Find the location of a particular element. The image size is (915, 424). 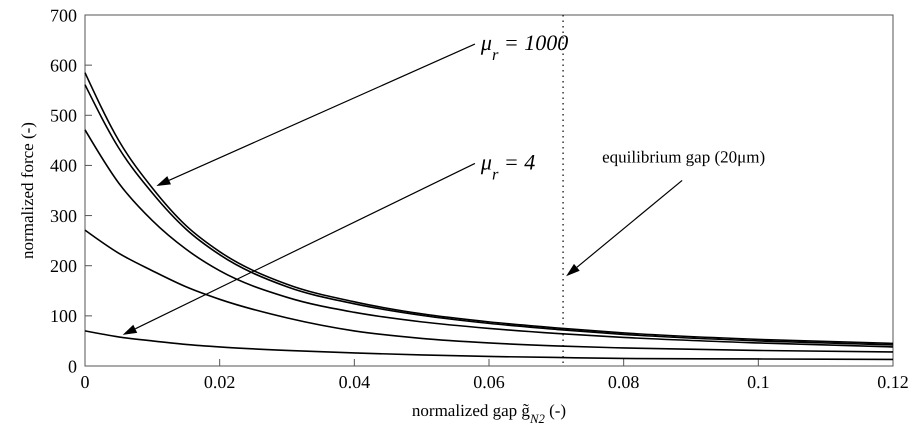

y-tick-label: 600 is located at coordinates (63, 65).